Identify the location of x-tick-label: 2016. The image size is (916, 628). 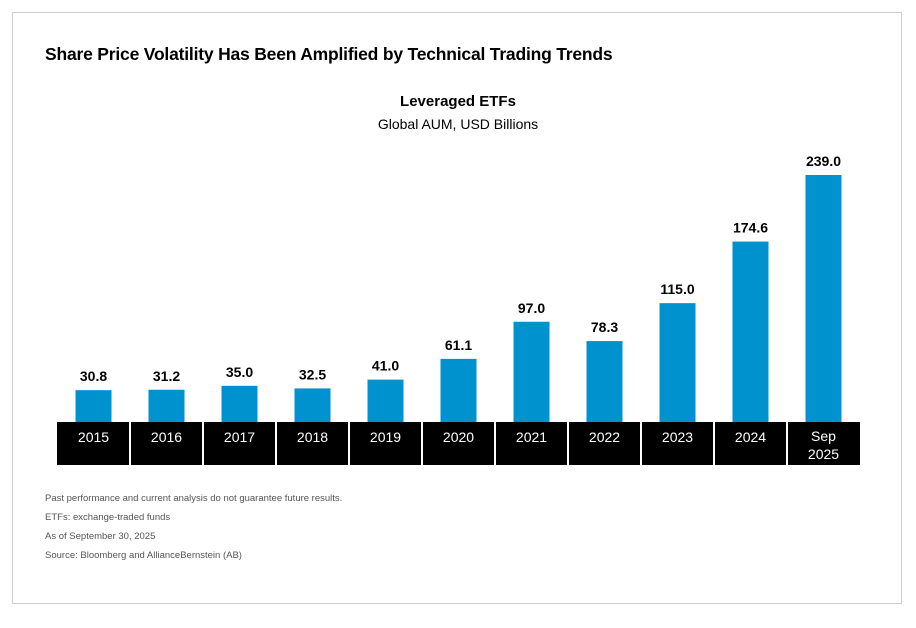
(166, 437).